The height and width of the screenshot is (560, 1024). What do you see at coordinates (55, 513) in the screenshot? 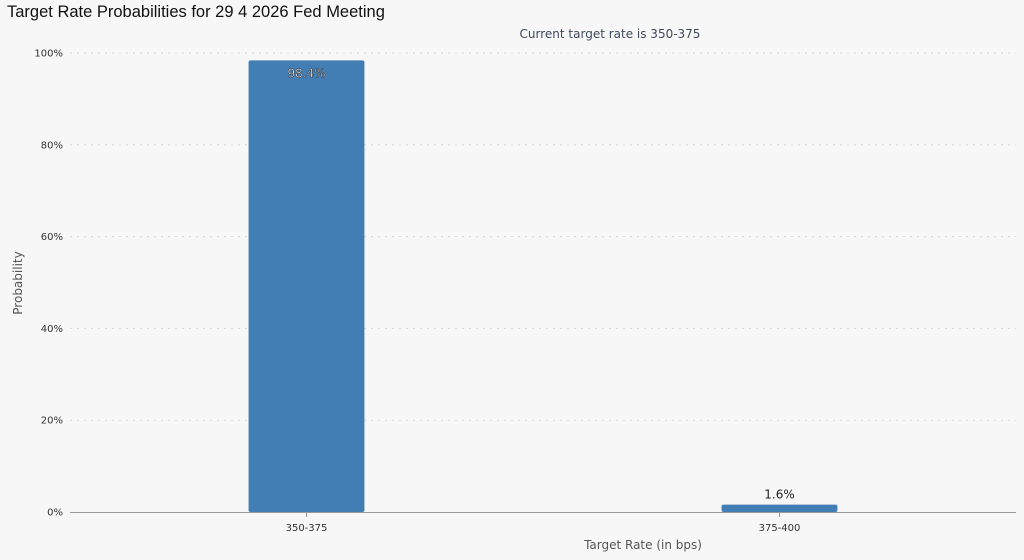
I see `y-tick-label: 0%` at bounding box center [55, 513].